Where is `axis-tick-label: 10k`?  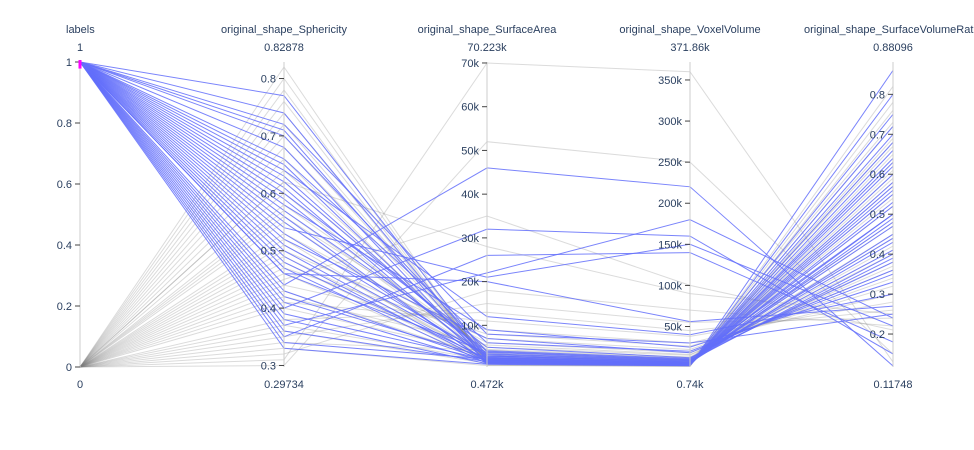 axis-tick-label: 10k is located at coordinates (470, 326).